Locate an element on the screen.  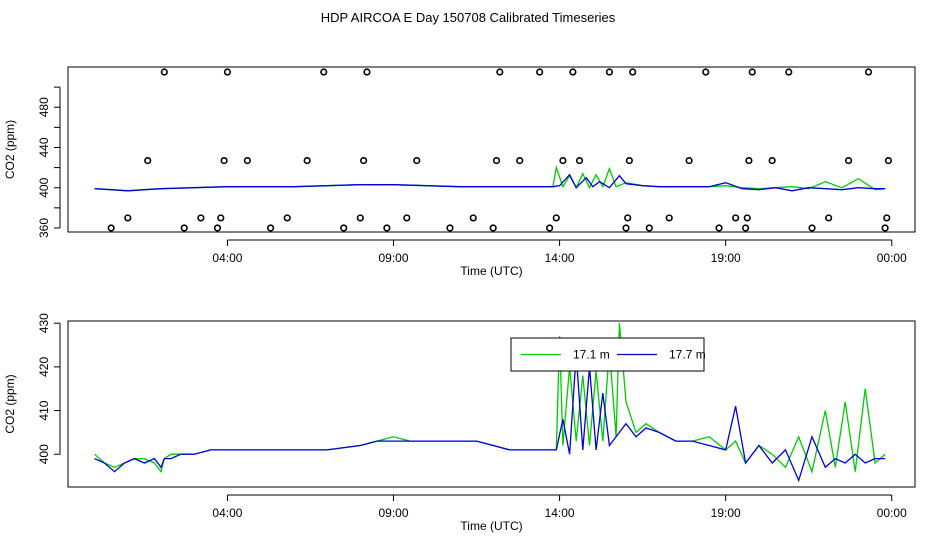
y-tick-label: 430 is located at coordinates (44, 323).